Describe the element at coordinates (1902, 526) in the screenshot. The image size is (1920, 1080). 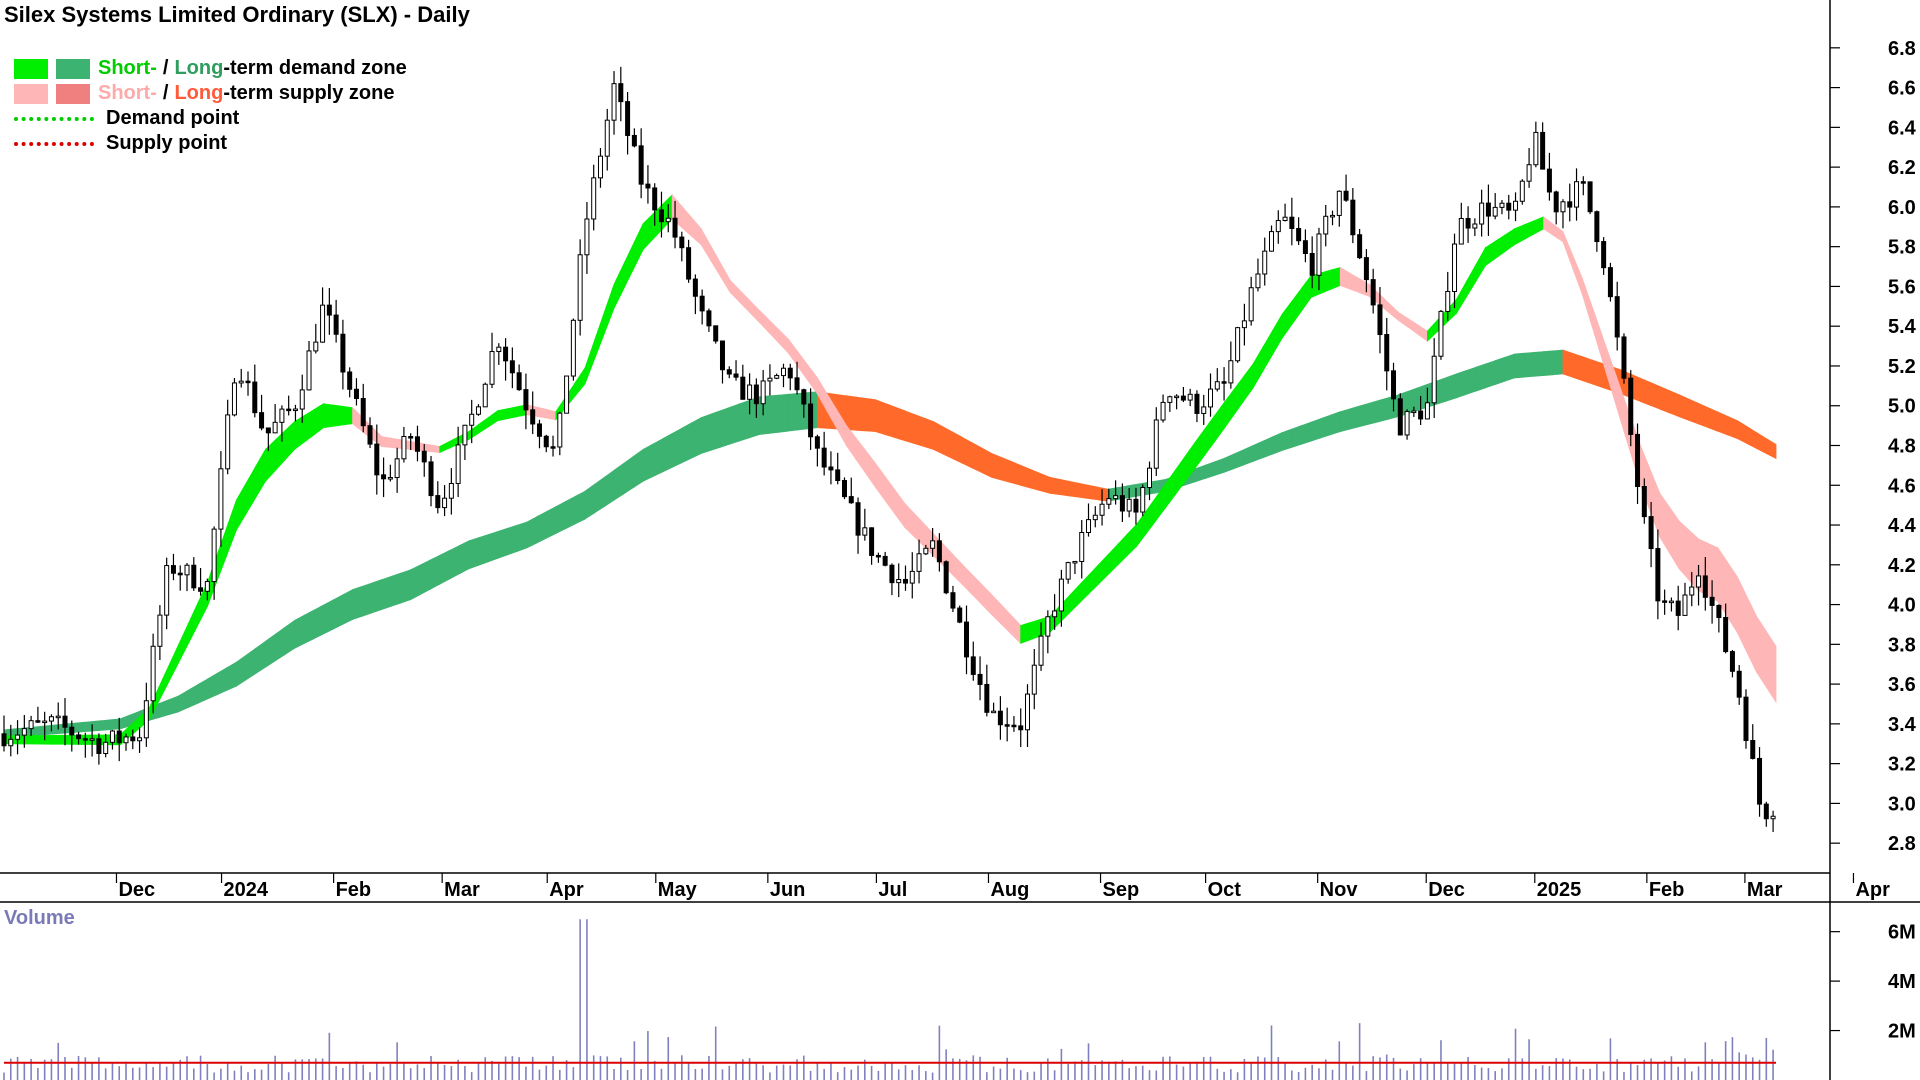
I see `price-tick-label: 4.4` at that location.